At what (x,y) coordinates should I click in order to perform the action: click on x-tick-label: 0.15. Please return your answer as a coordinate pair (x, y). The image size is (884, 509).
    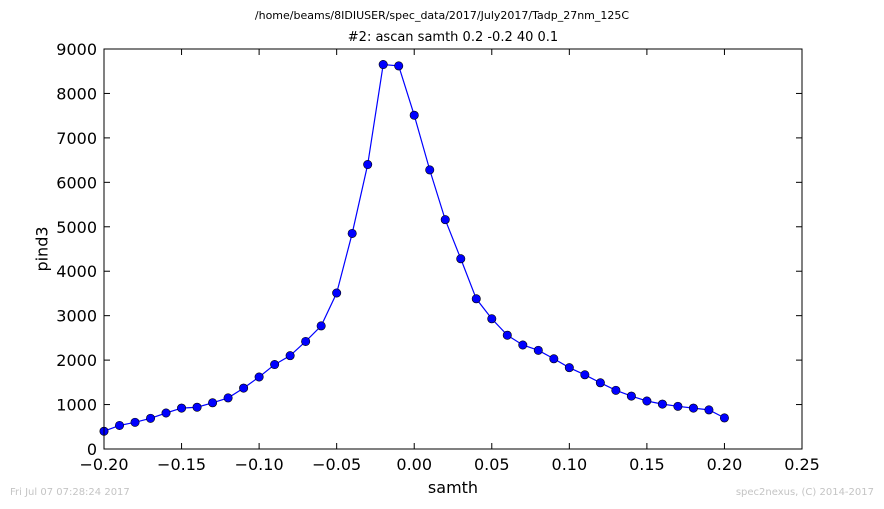
    Looking at the image, I should click on (647, 464).